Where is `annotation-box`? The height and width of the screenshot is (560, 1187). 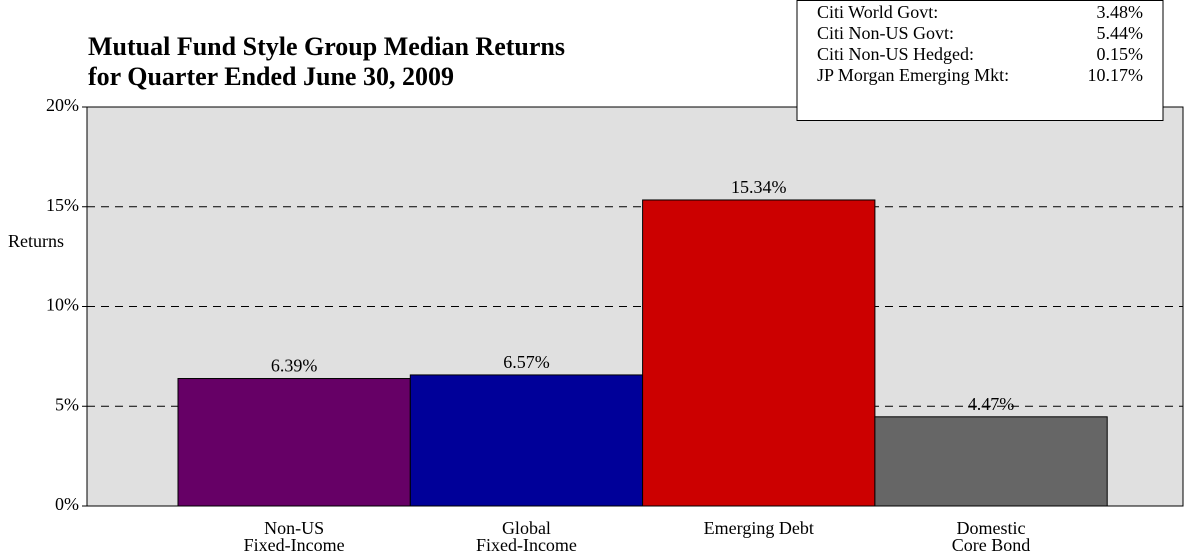 annotation-box is located at coordinates (980, 60).